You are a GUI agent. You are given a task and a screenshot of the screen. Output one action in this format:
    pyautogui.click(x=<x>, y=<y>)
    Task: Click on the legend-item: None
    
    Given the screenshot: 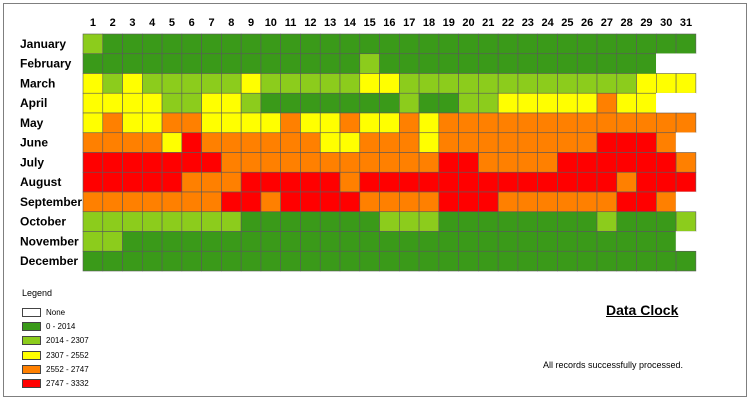 What is the action you would take?
    pyautogui.click(x=82, y=312)
    